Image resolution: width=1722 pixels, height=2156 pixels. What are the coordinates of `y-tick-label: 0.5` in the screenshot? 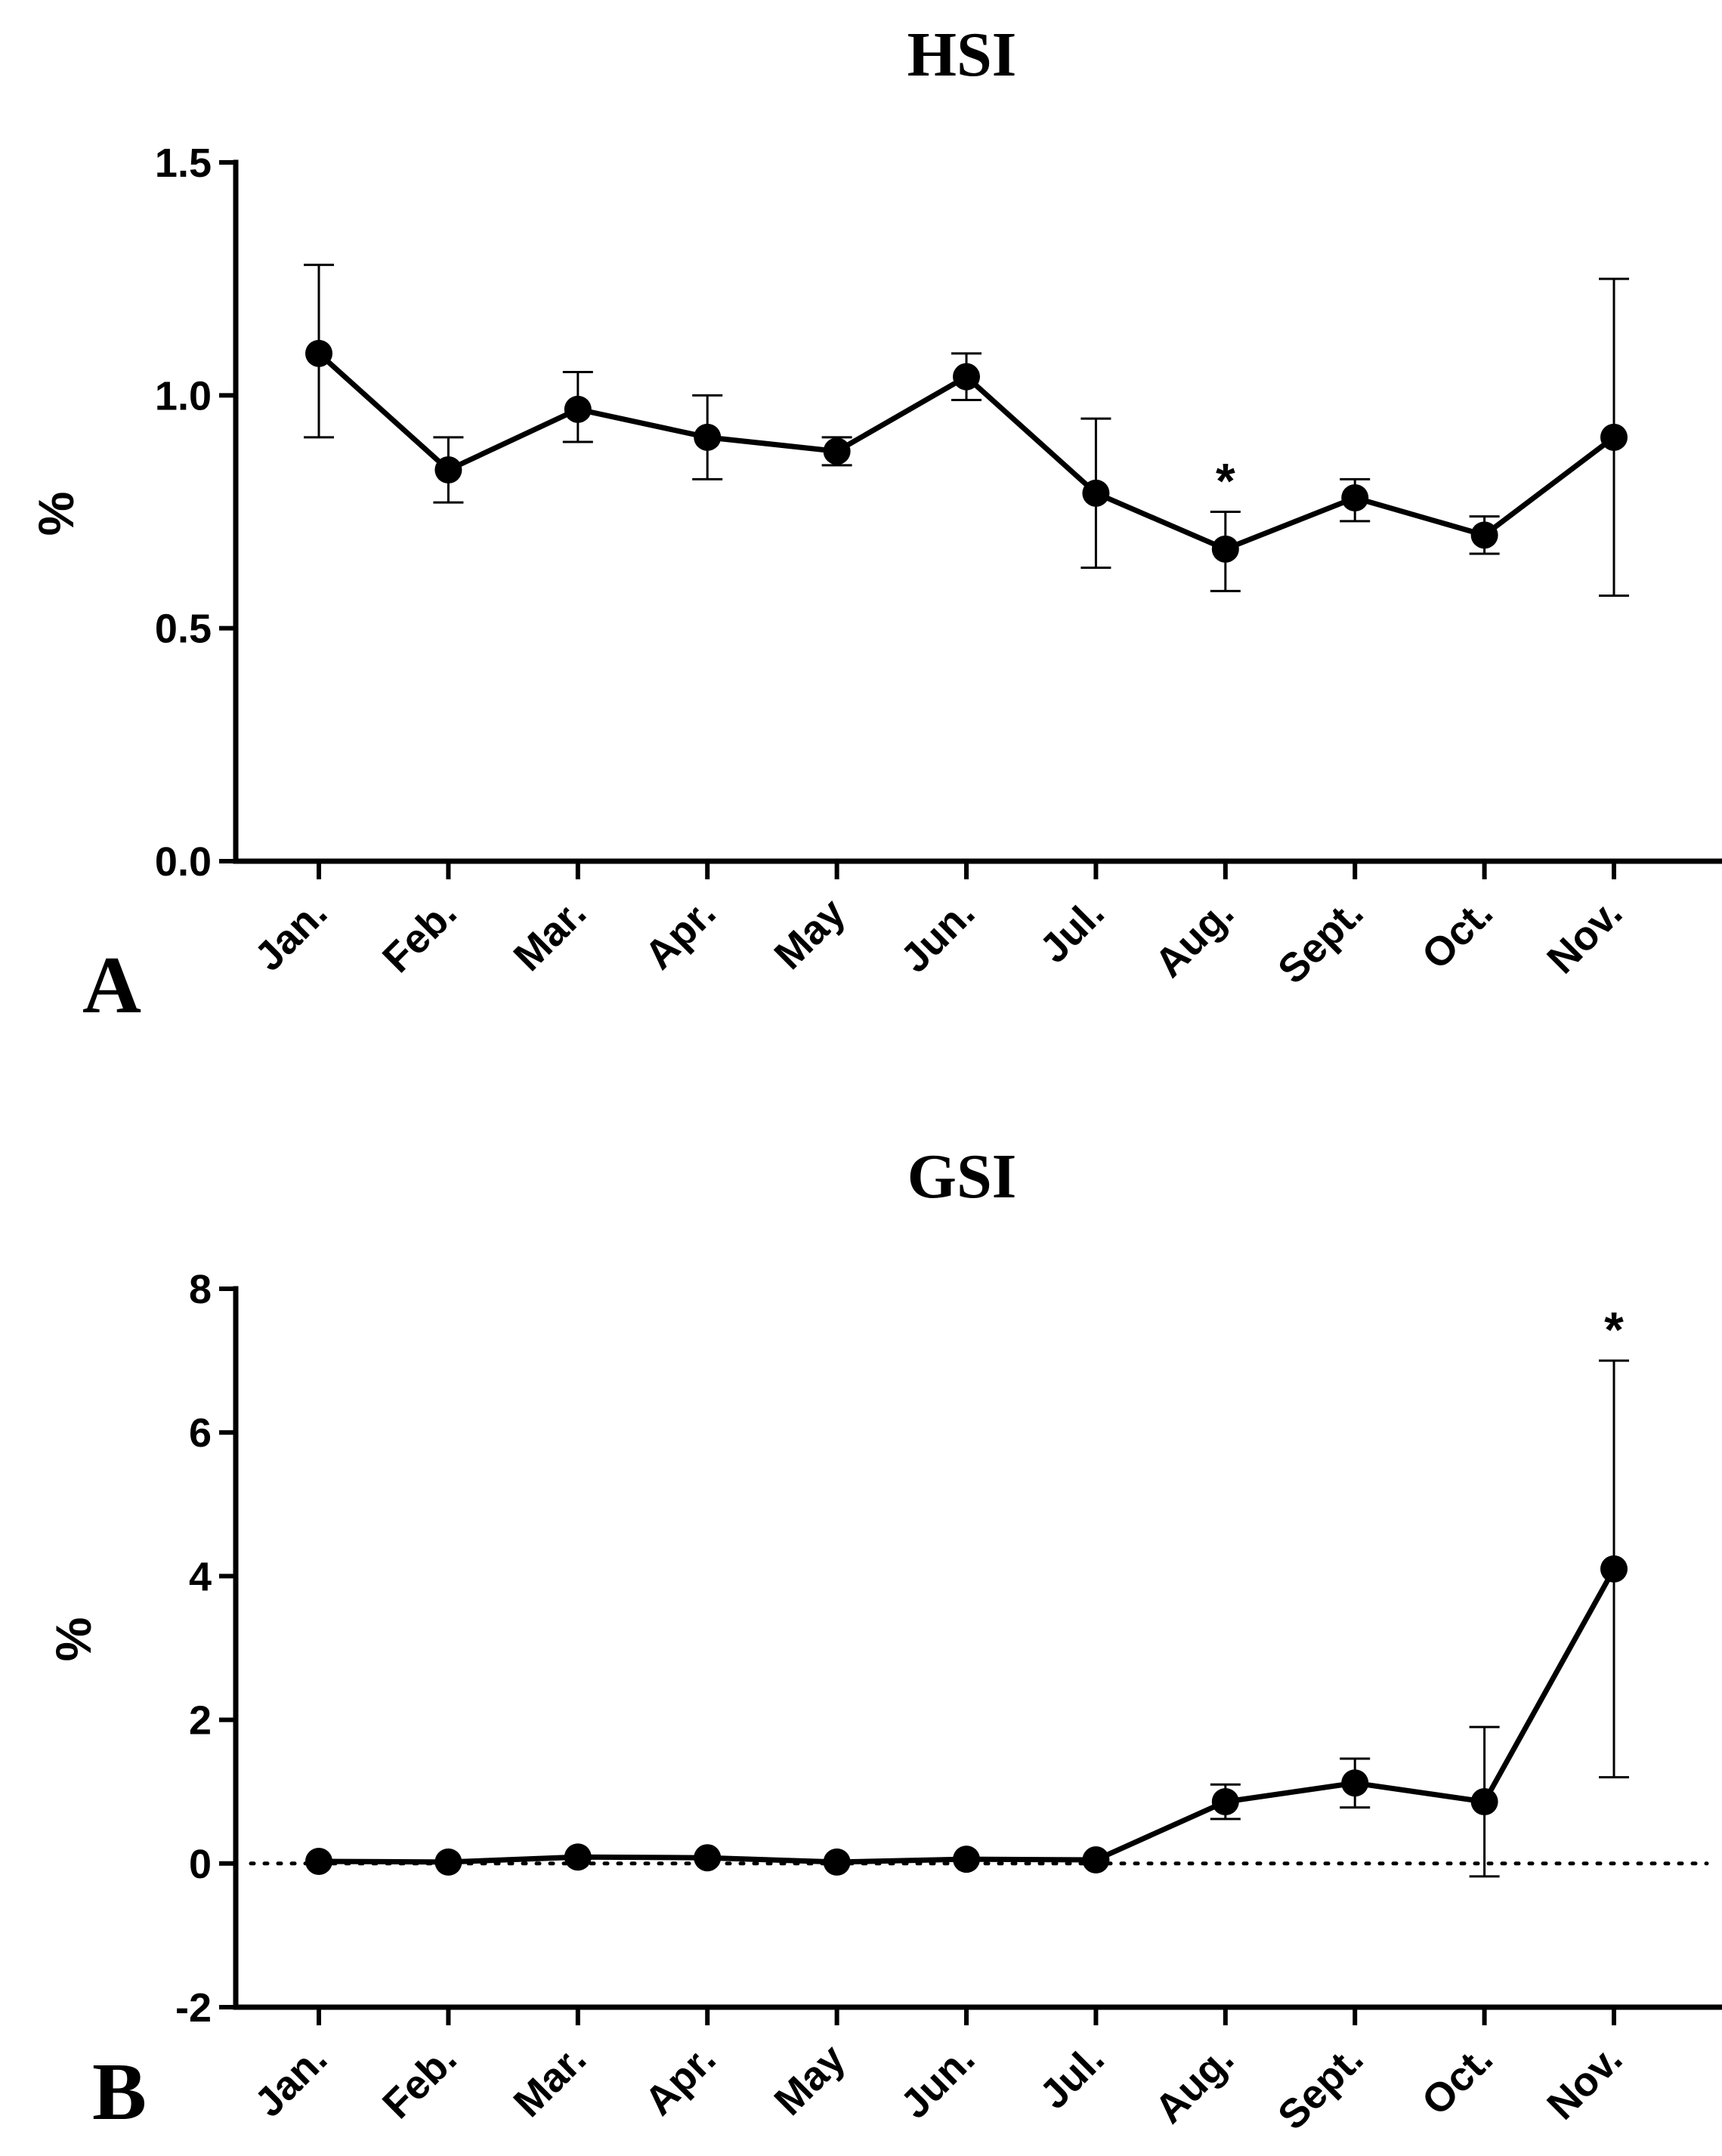 It's located at (183, 629).